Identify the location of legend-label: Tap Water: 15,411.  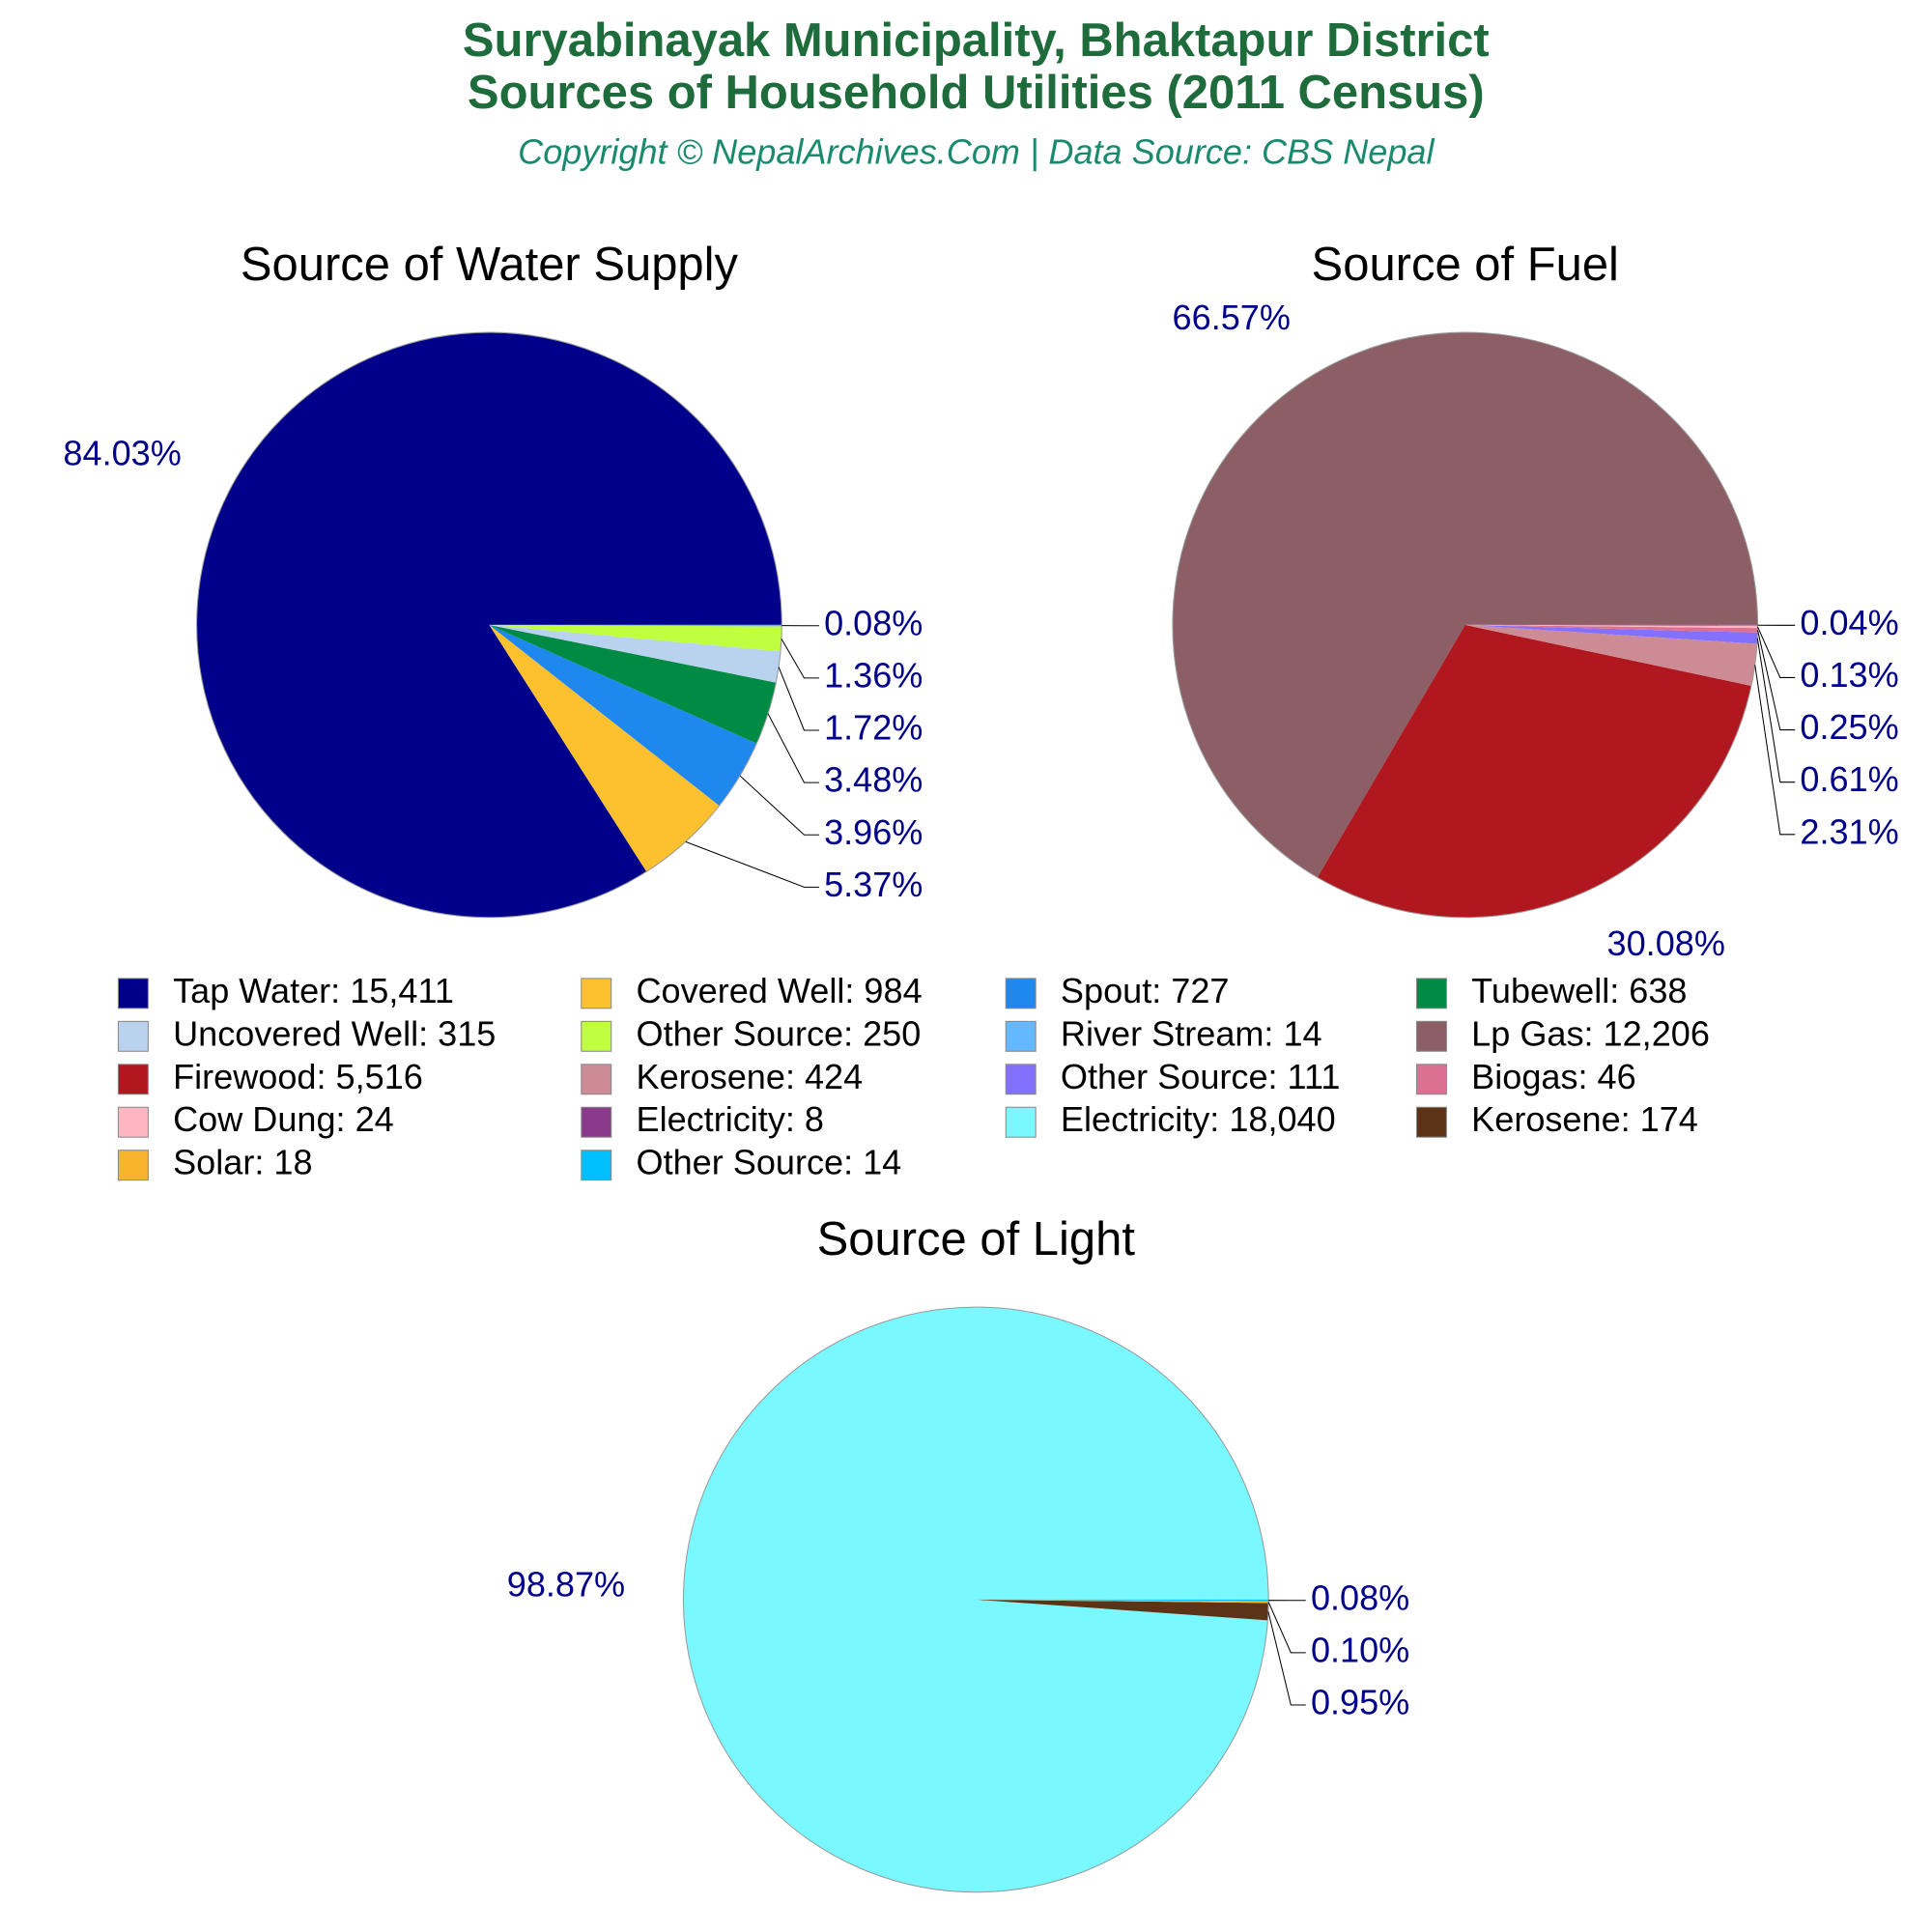
(313, 990).